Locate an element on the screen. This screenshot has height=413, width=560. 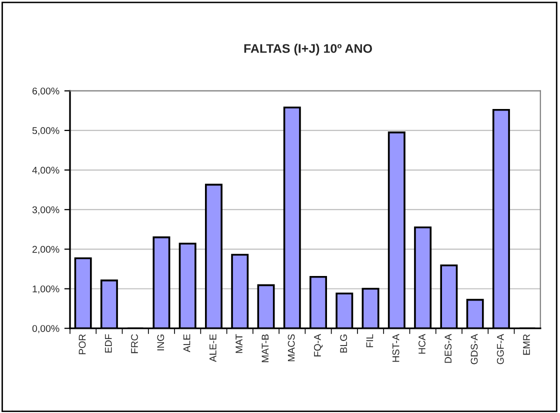
y-tick-label: 3,00% is located at coordinates (46, 210).